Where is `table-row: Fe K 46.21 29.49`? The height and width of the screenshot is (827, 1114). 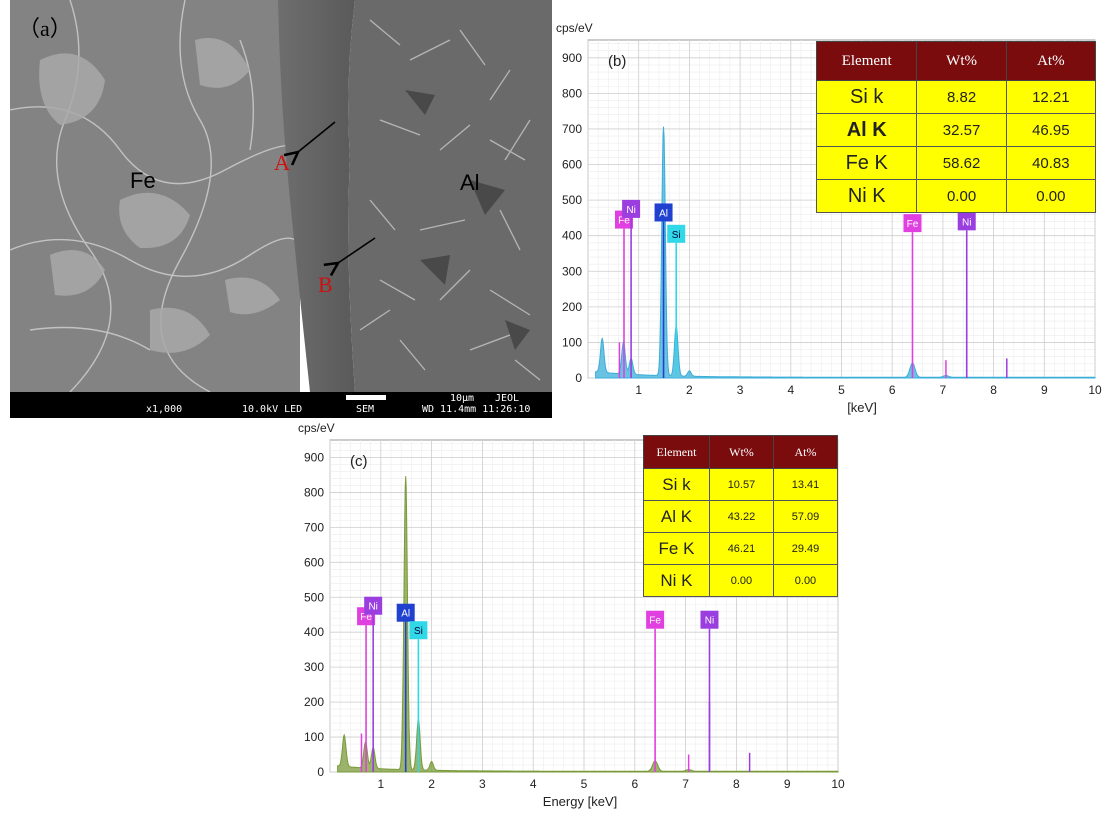
table-row: Fe K 46.21 29.49 is located at coordinates (741, 548).